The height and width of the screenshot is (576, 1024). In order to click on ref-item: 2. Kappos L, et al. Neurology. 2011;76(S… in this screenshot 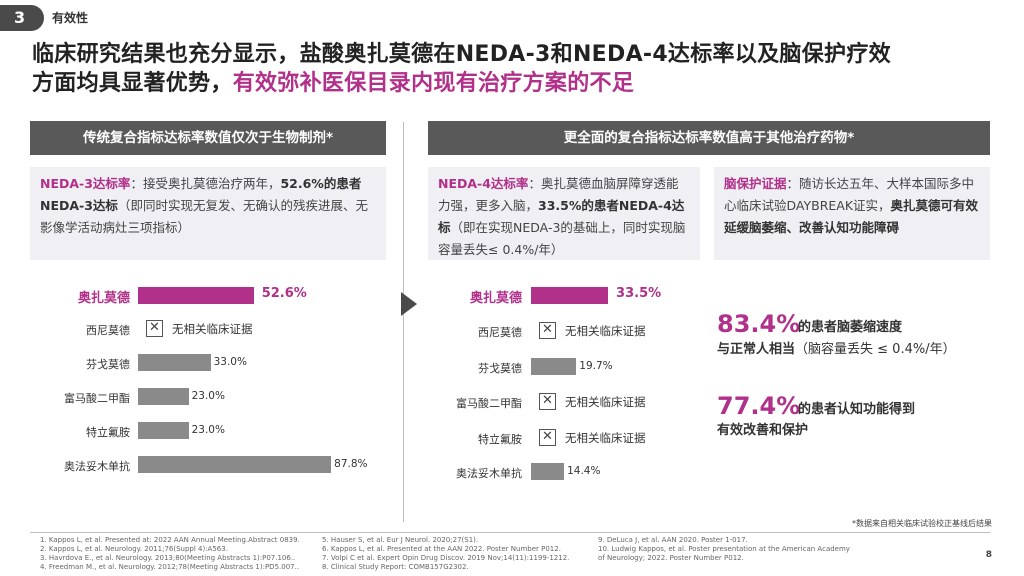, I will do `click(134, 549)`.